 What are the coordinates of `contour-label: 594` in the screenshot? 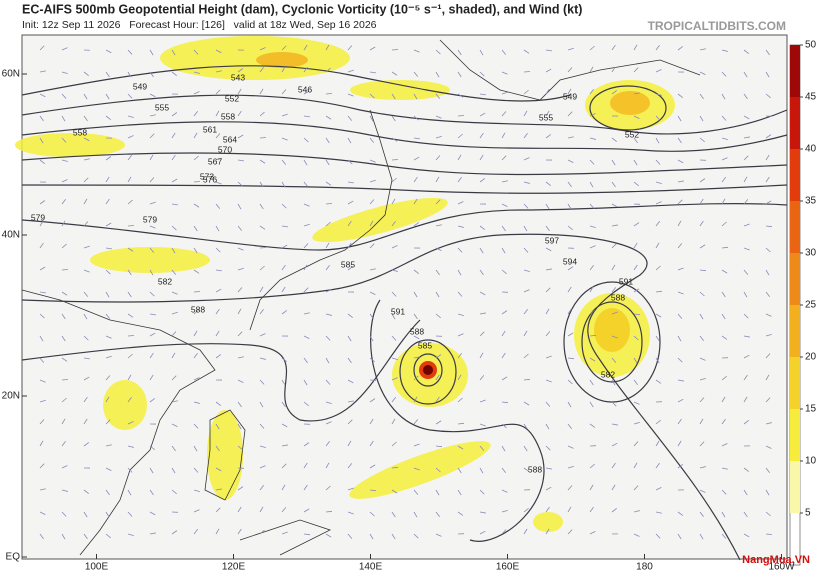 It's located at (570, 261).